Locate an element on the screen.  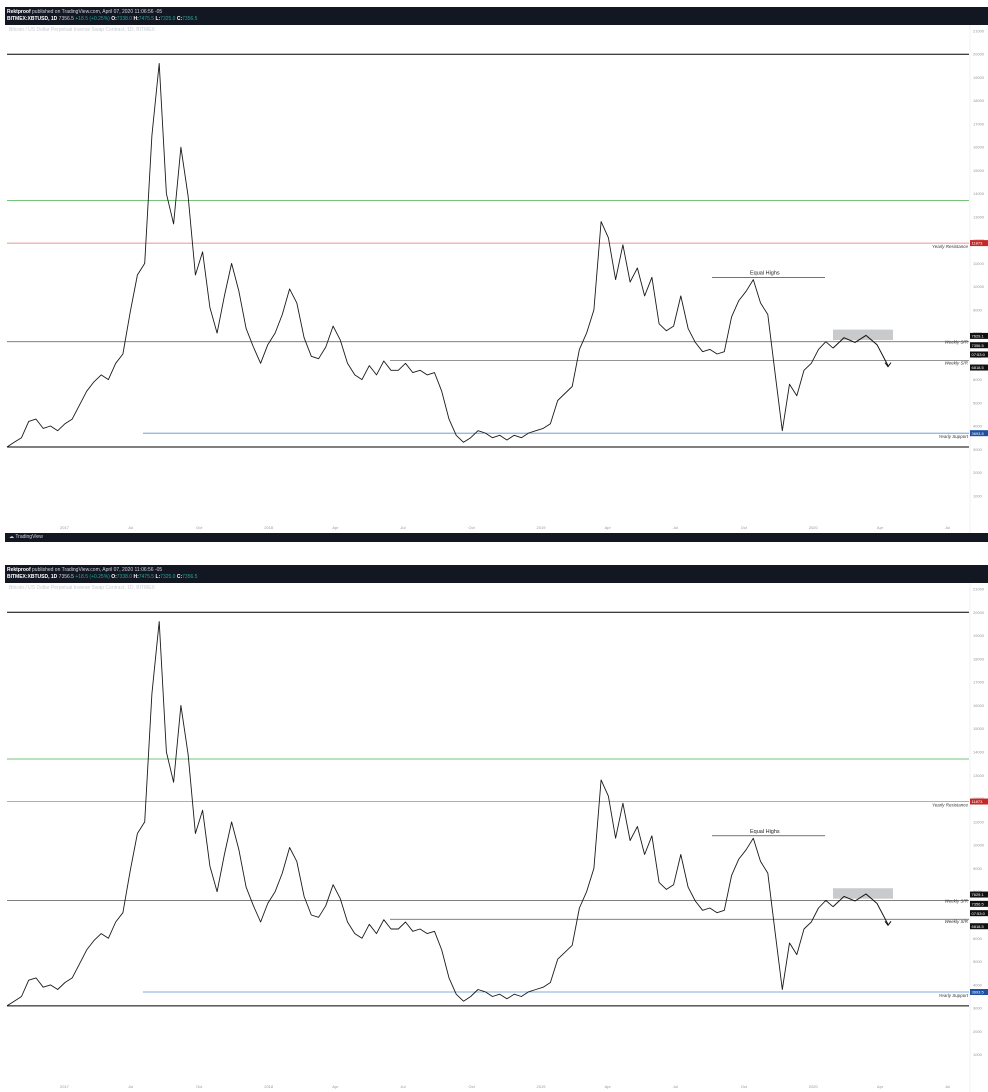
yearly-resistance-label: Yearly Resistance is located at coordinates (950, 246).